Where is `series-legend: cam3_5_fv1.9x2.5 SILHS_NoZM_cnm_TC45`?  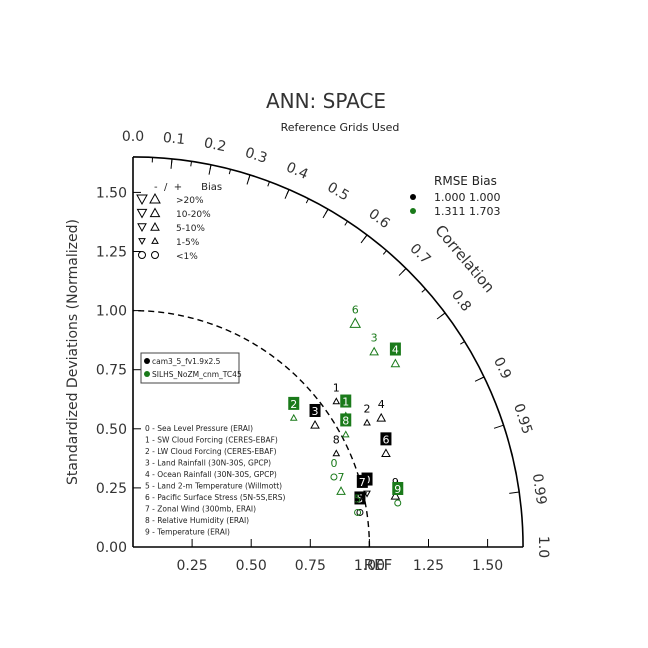 series-legend: cam3_5_fv1.9x2.5 SILHS_NoZM_cnm_TC45 is located at coordinates (191, 368).